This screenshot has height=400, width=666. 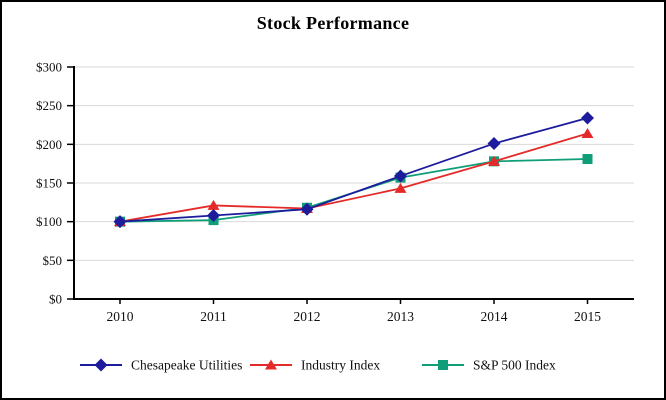 I want to click on y-tick-label: $100, so click(x=49, y=221).